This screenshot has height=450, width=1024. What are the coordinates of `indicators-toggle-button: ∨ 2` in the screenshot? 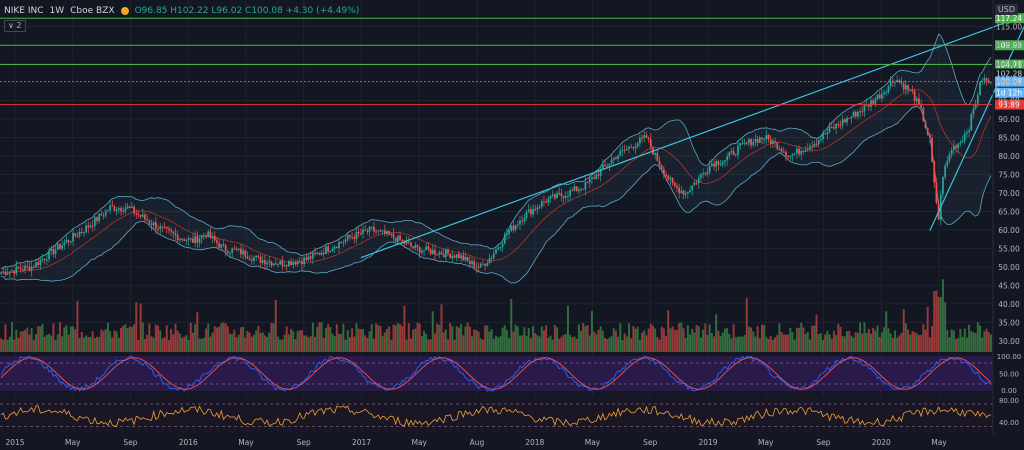 It's located at (15, 26).